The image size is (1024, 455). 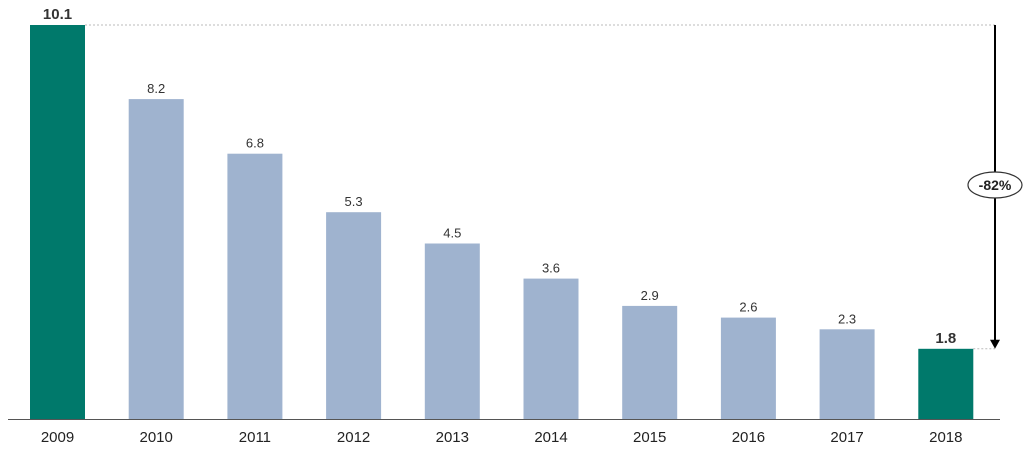 What do you see at coordinates (551, 348) in the screenshot?
I see `bar-2014` at bounding box center [551, 348].